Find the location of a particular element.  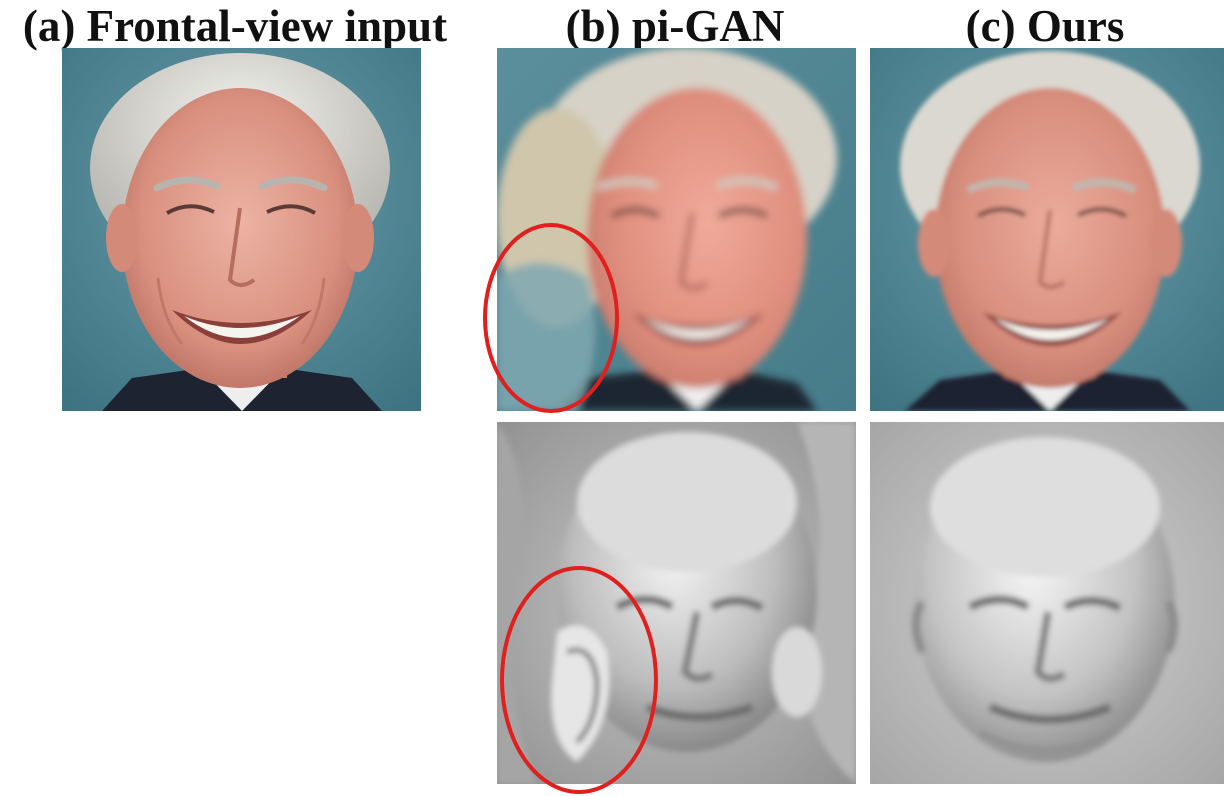

ours-rendered-photo is located at coordinates (1047, 229).